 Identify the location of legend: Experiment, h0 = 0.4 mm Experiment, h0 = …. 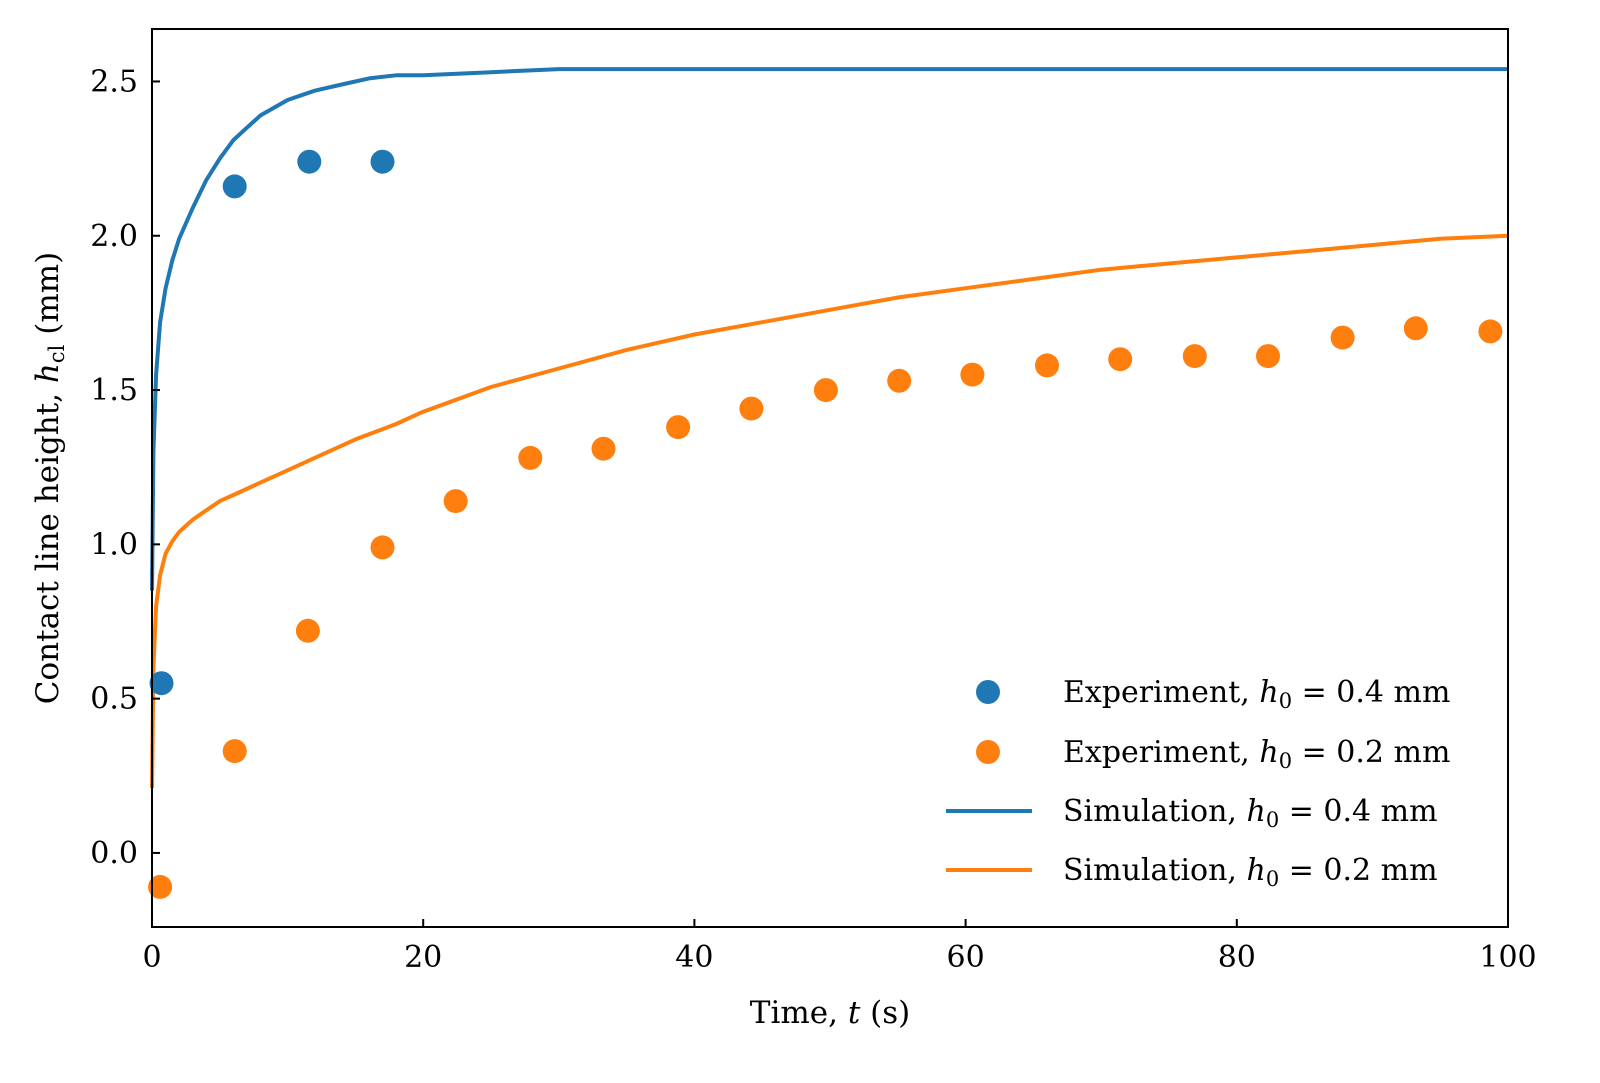
(1198, 783).